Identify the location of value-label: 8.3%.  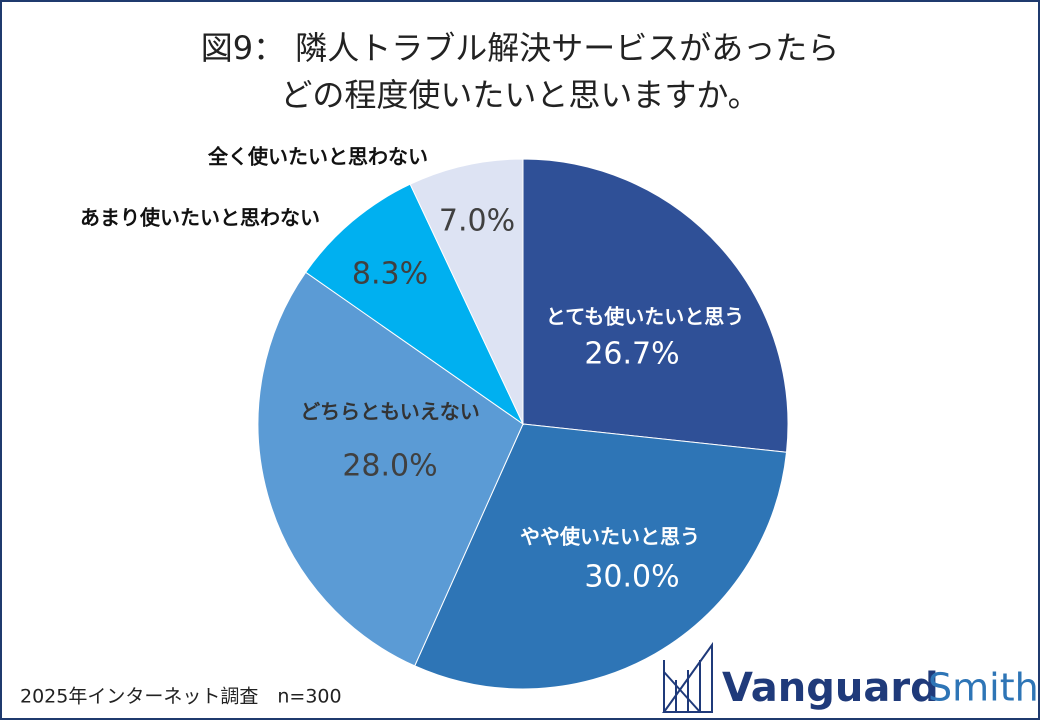
(390, 274).